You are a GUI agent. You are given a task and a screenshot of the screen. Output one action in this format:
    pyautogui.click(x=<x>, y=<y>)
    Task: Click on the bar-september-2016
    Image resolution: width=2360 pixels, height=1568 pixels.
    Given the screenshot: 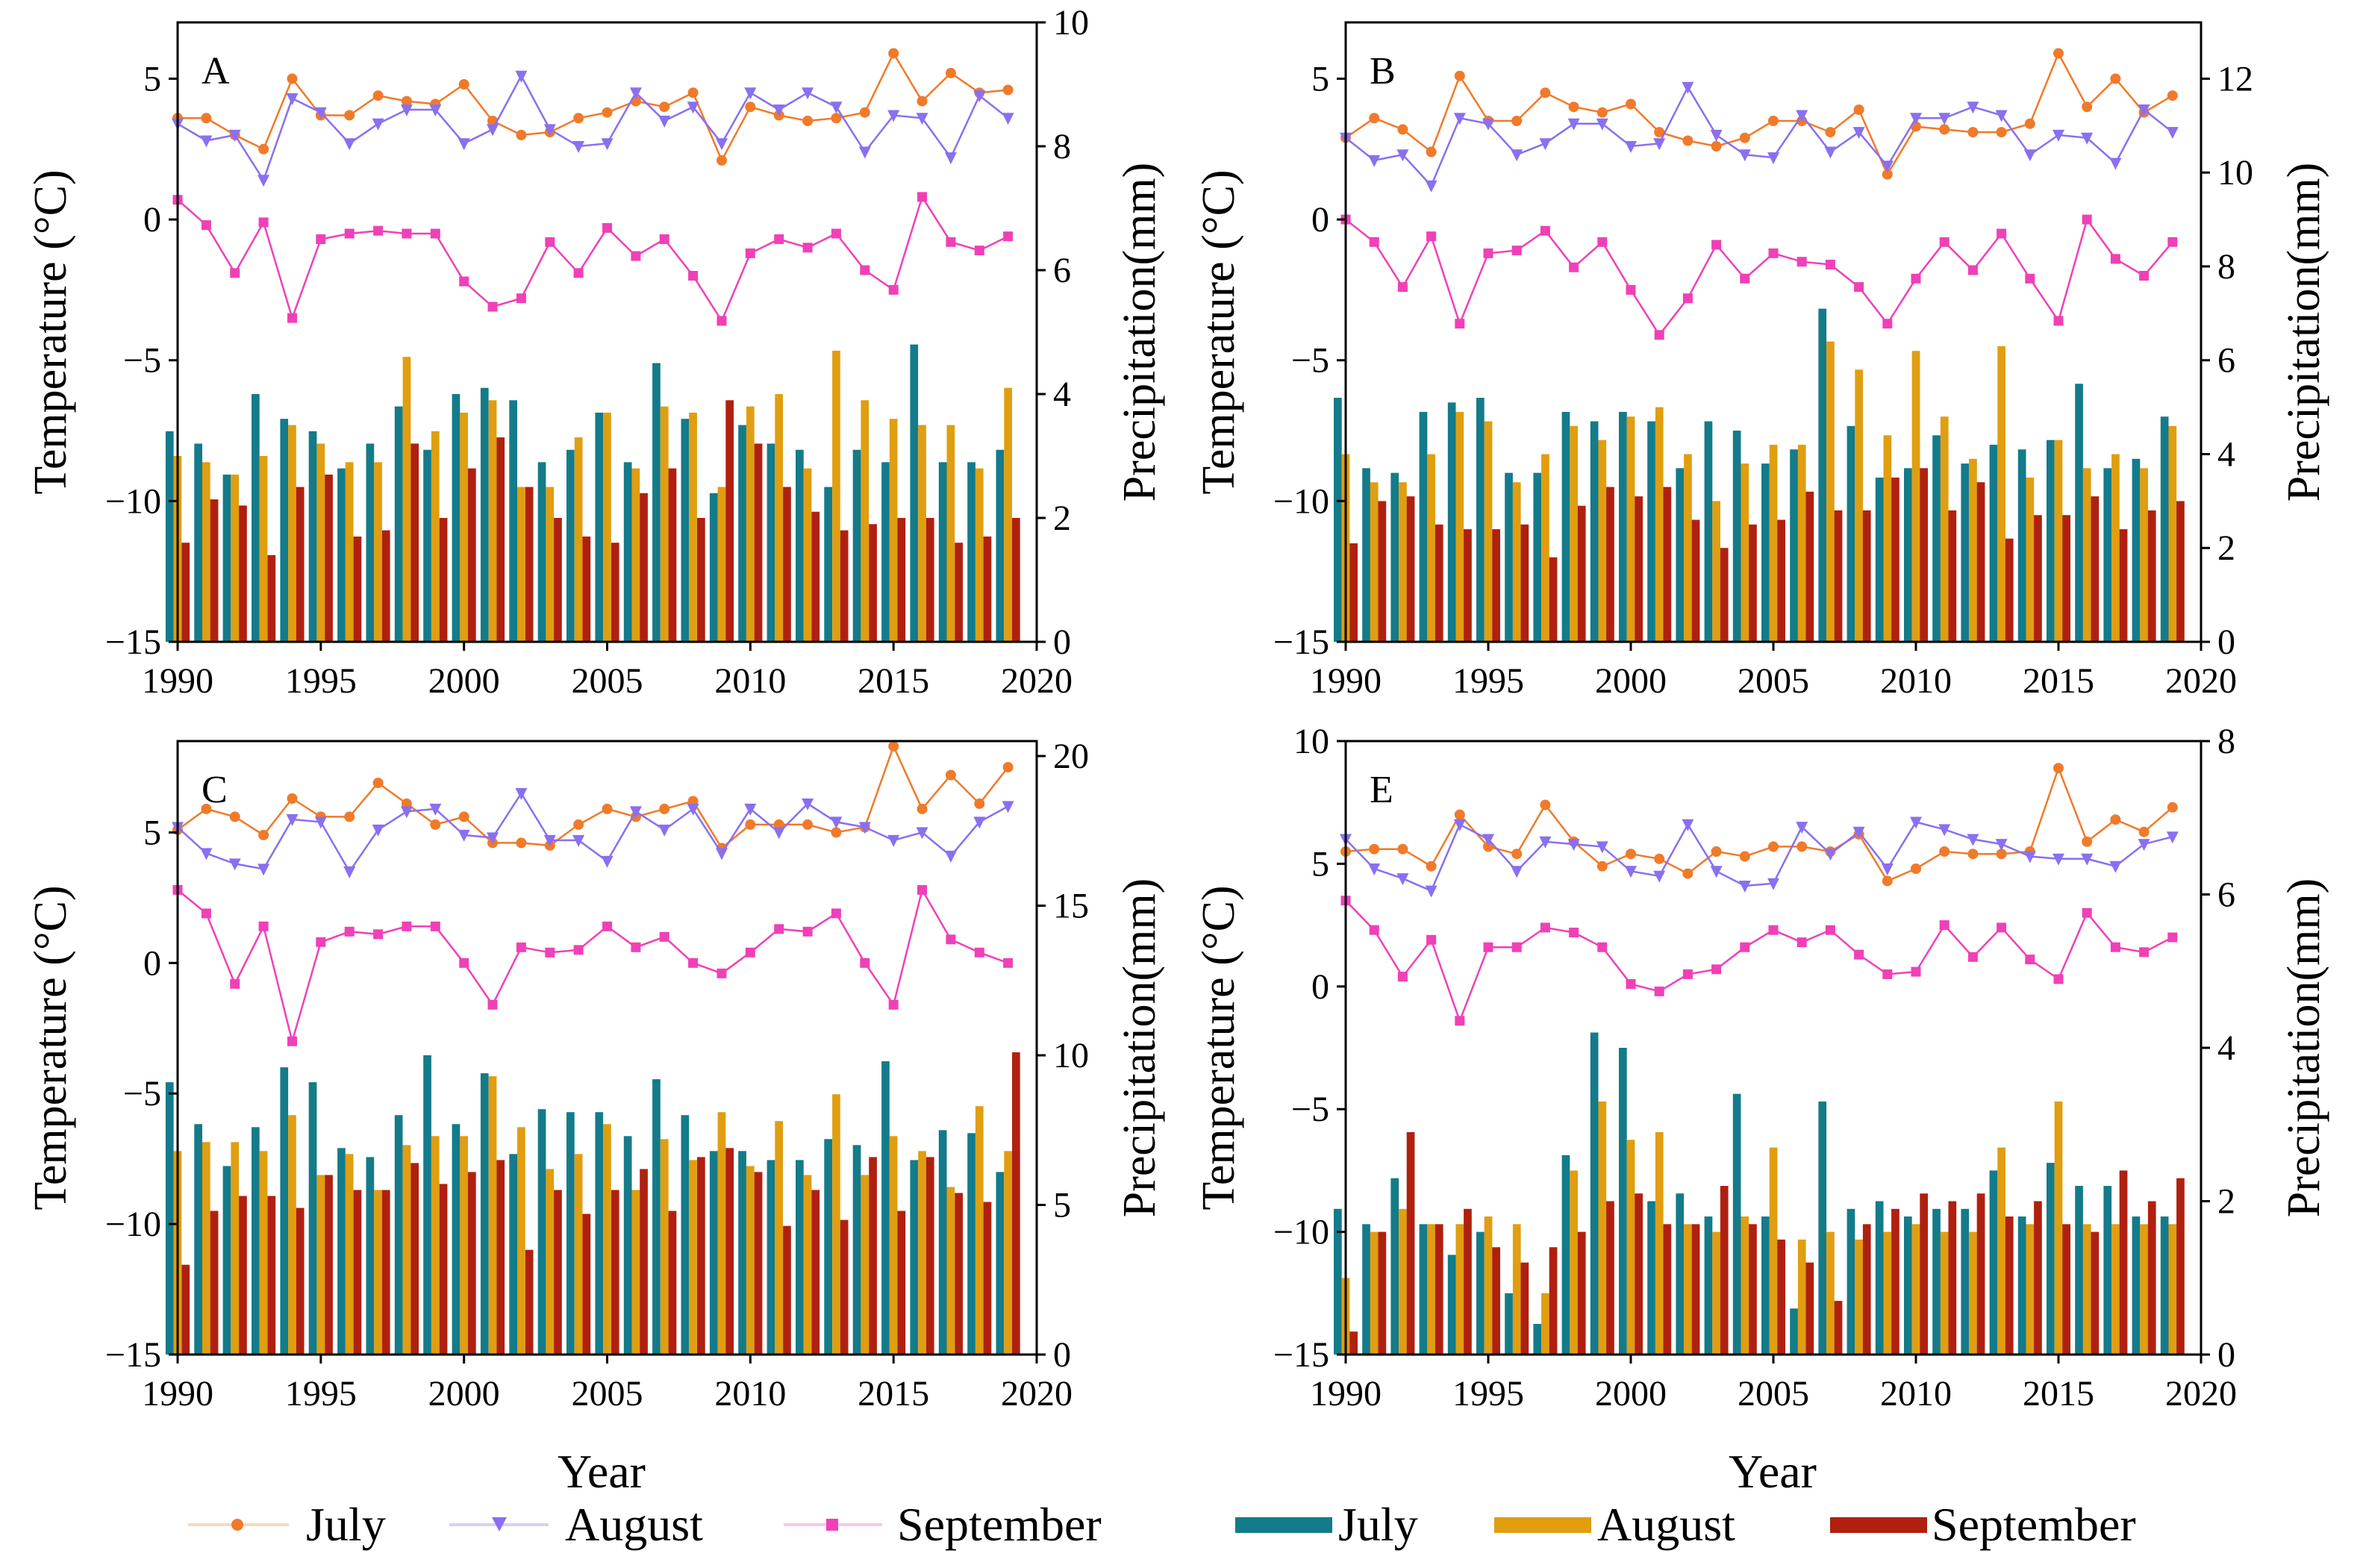 What is the action you would take?
    pyautogui.click(x=929, y=580)
    